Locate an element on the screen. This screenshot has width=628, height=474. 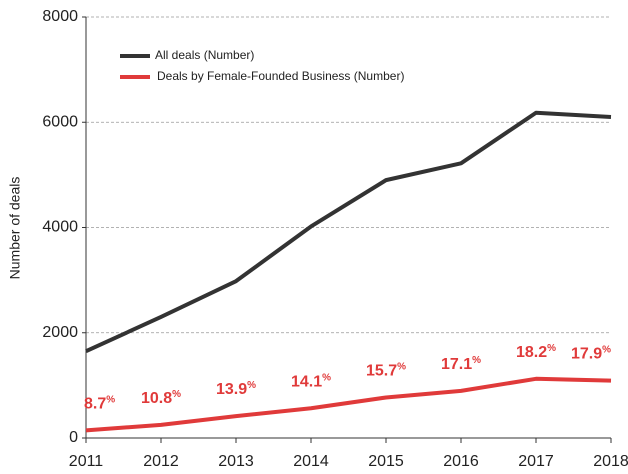
data-label: 13.9% is located at coordinates (236, 389).